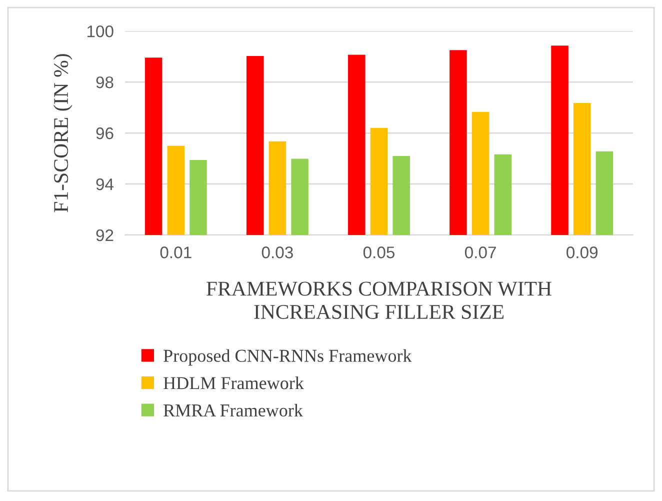 The height and width of the screenshot is (501, 662). I want to click on y-tick-label: 100, so click(100, 31).